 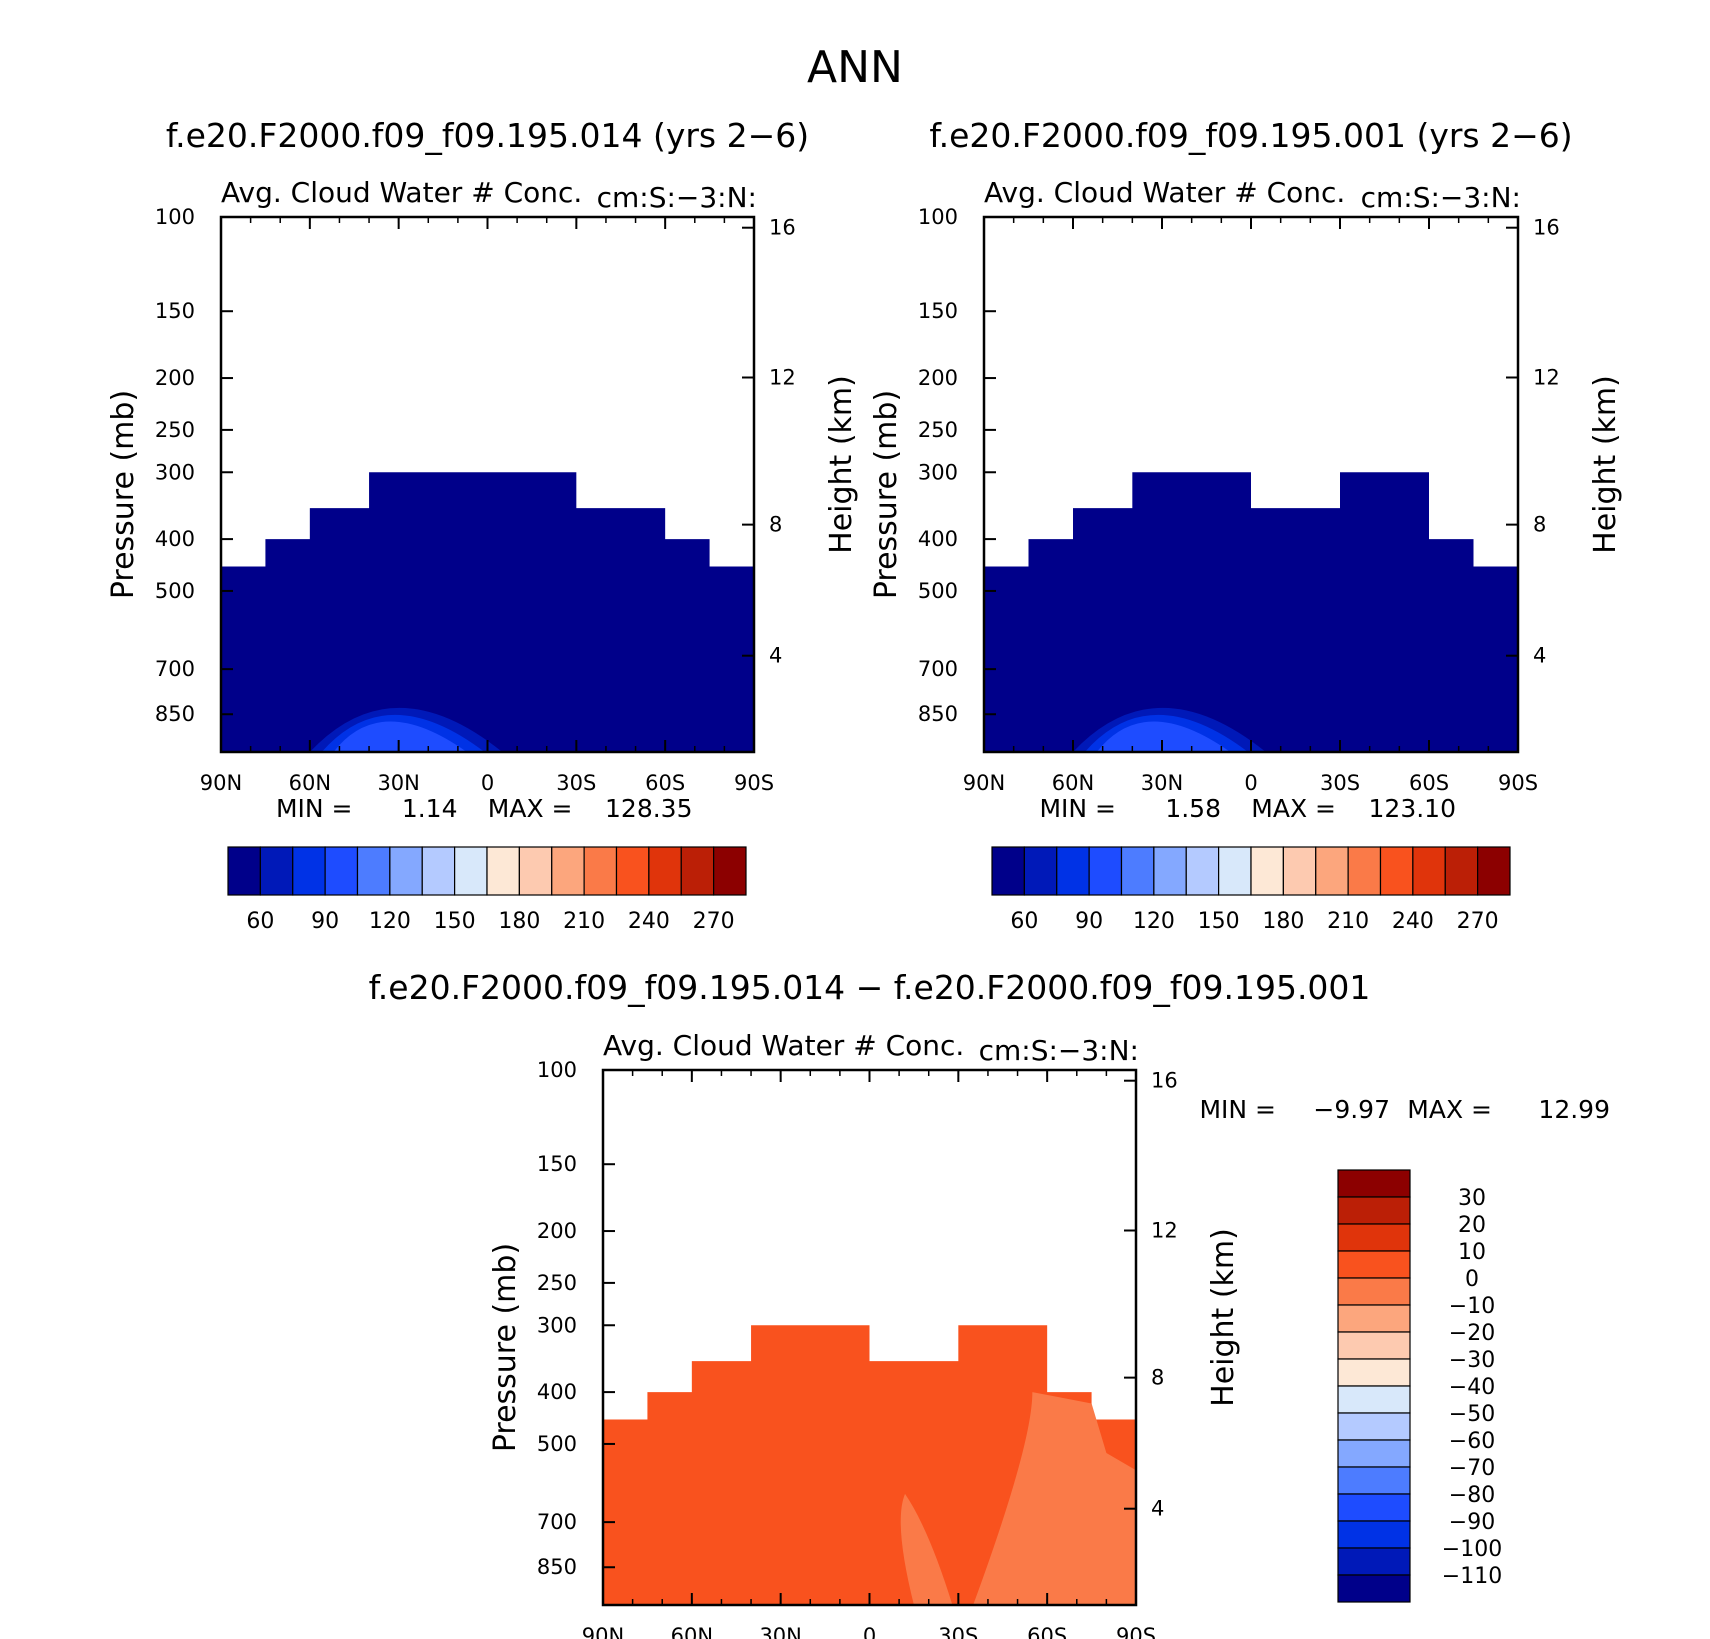 What do you see at coordinates (1024, 921) in the screenshot?
I see `colorbar-label: 60` at bounding box center [1024, 921].